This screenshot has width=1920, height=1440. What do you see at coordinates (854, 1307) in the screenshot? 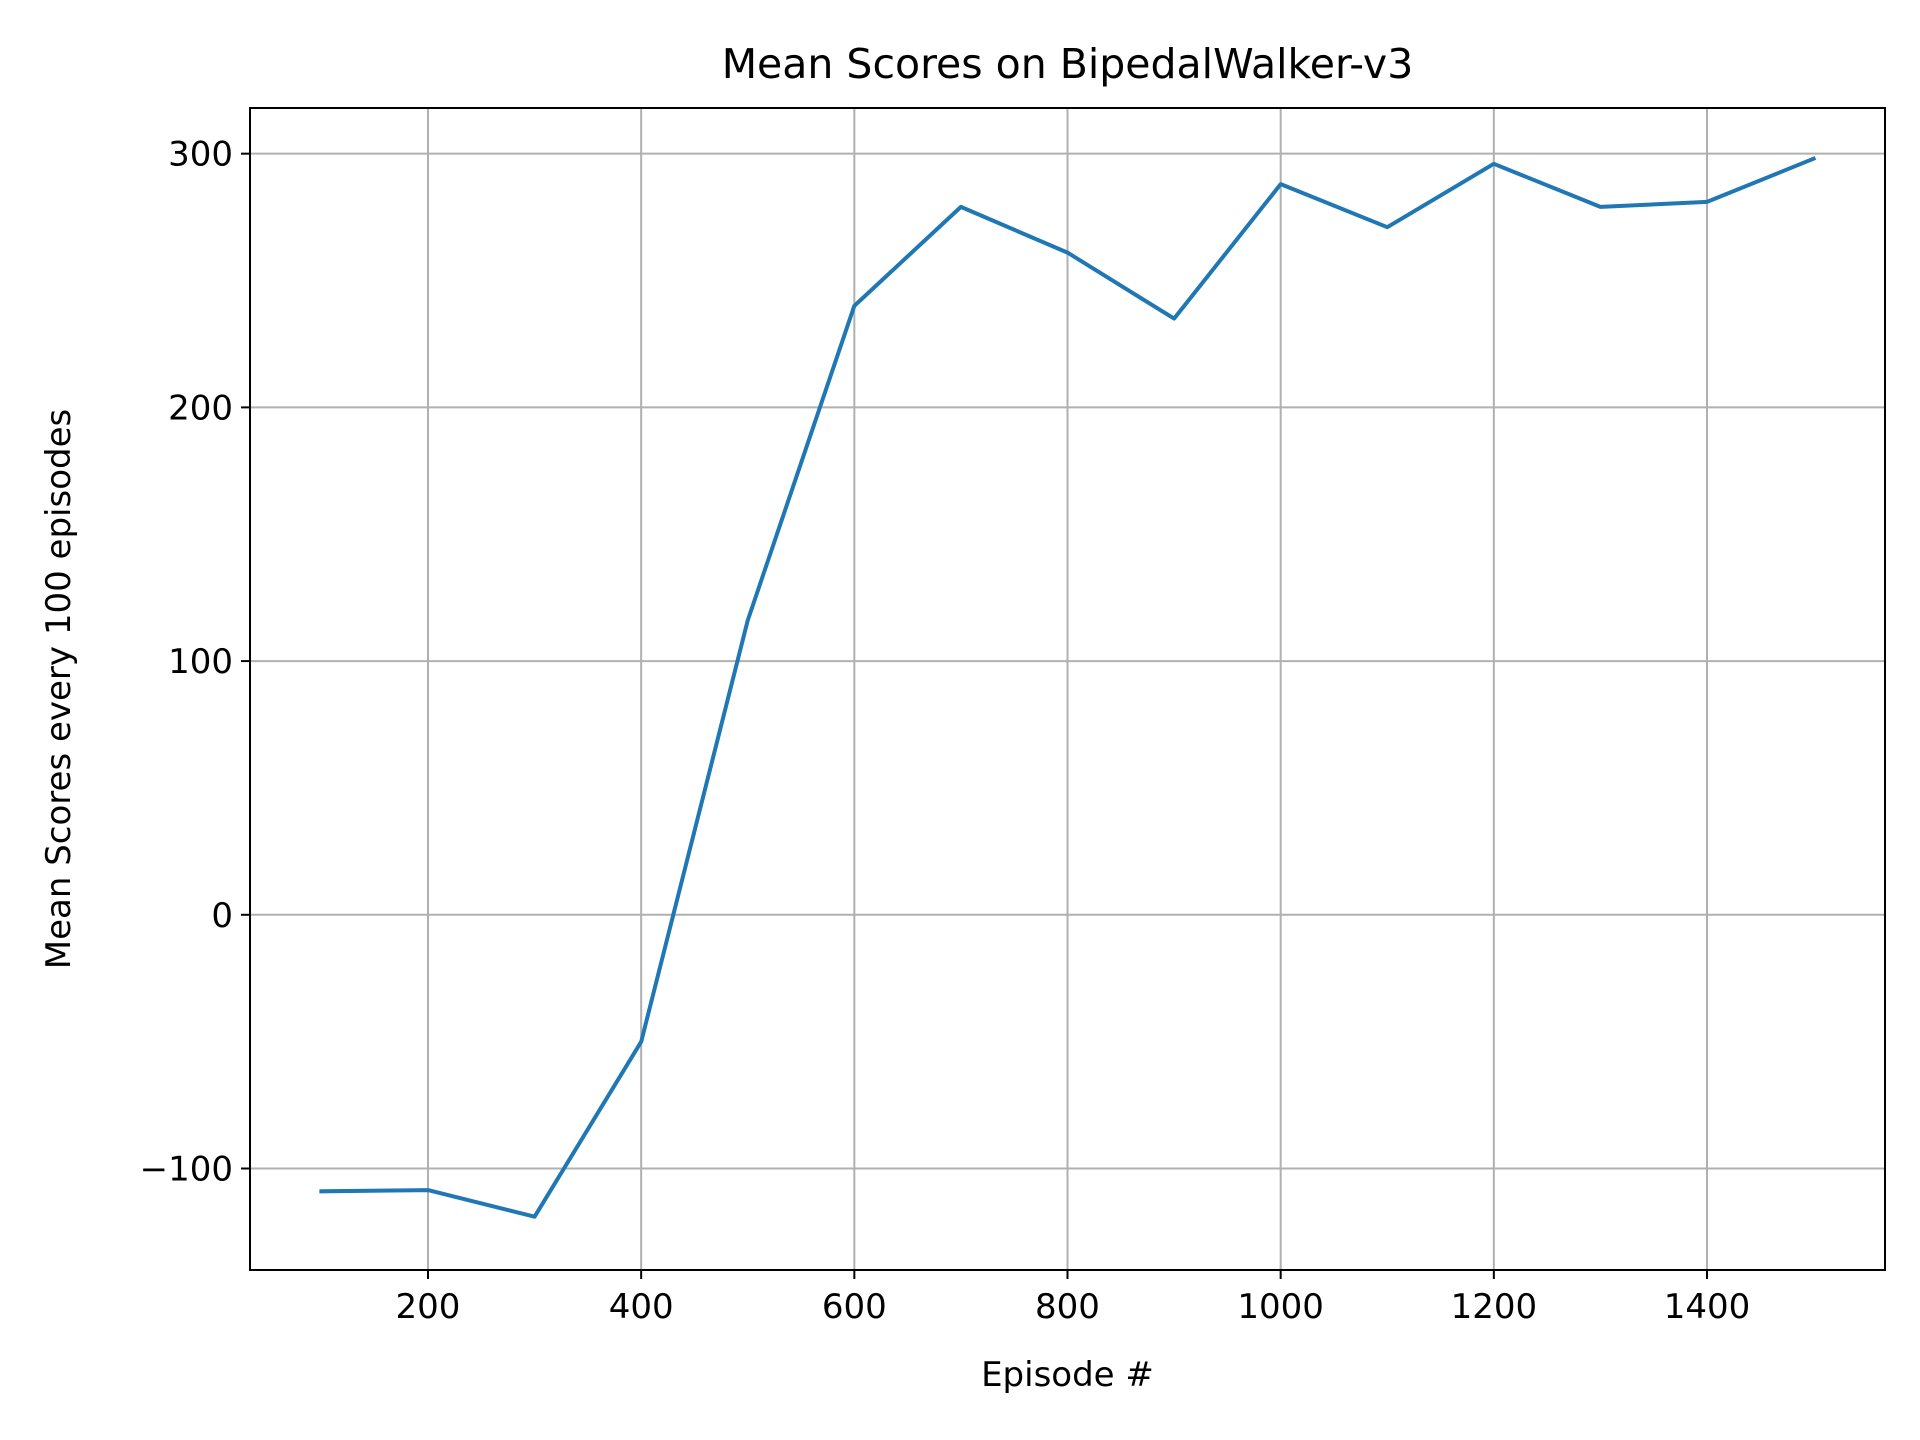
I see `x-tick-label: 600` at bounding box center [854, 1307].